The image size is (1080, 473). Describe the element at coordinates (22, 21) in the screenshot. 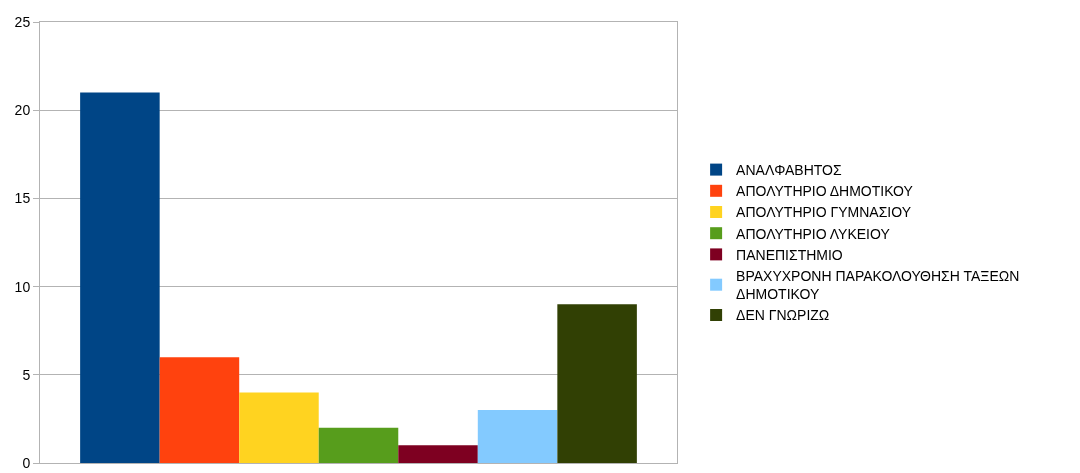

I see `y-tick-label: 25` at that location.